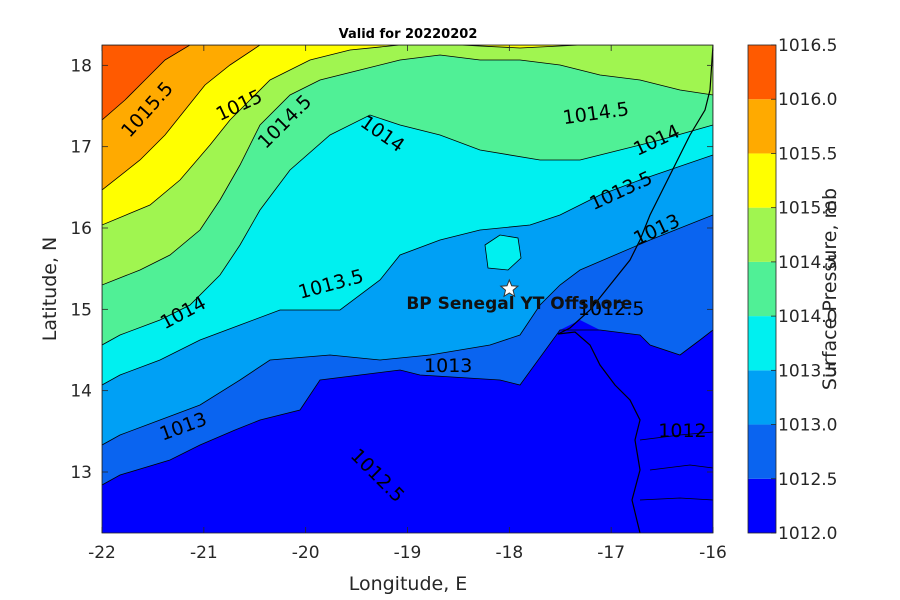 This screenshot has width=900, height=600. Describe the element at coordinates (81, 392) in the screenshot. I see `y-tick-label-1: 14` at that location.